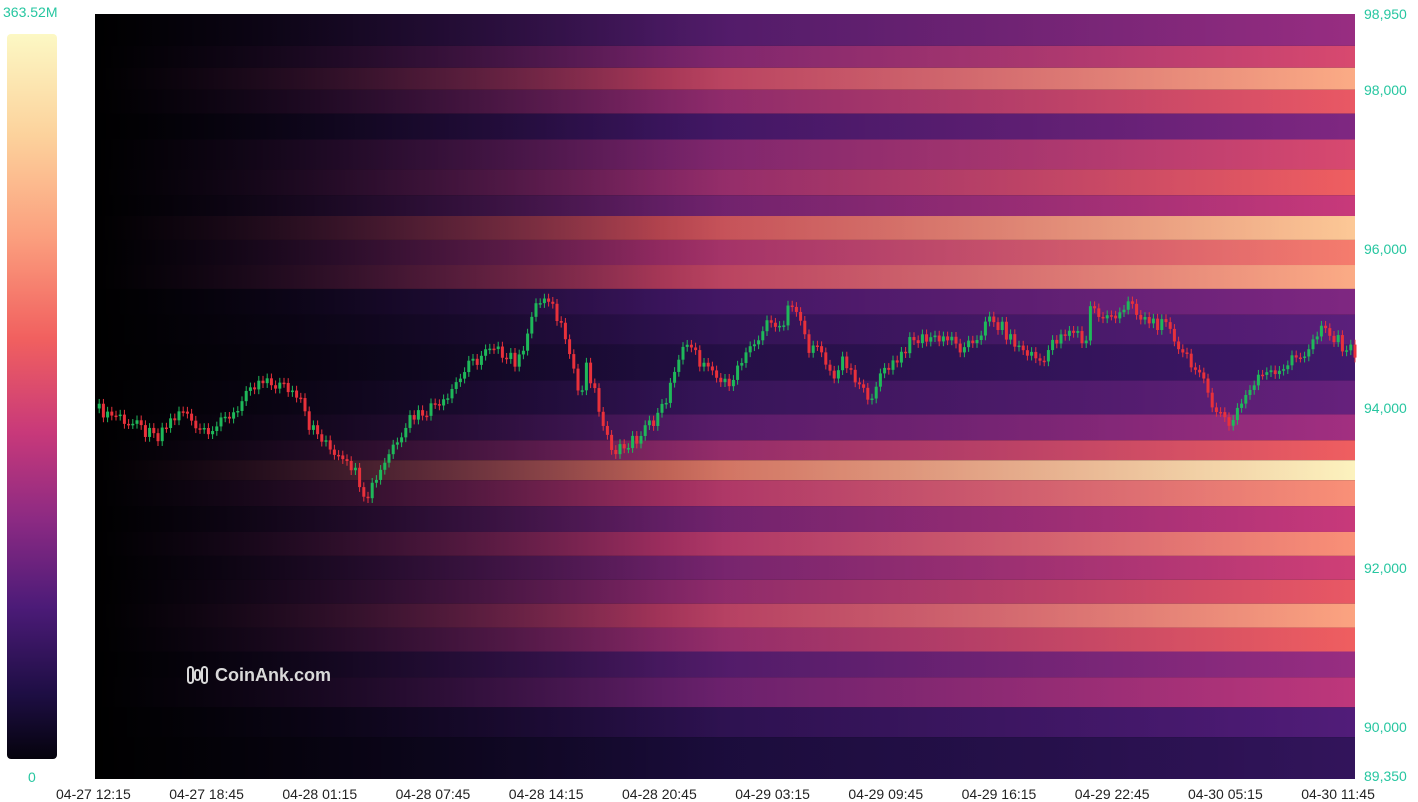 The height and width of the screenshot is (802, 1418). Describe the element at coordinates (1112, 794) in the screenshot. I see `x-tick-label: 04-29 22:45` at that location.